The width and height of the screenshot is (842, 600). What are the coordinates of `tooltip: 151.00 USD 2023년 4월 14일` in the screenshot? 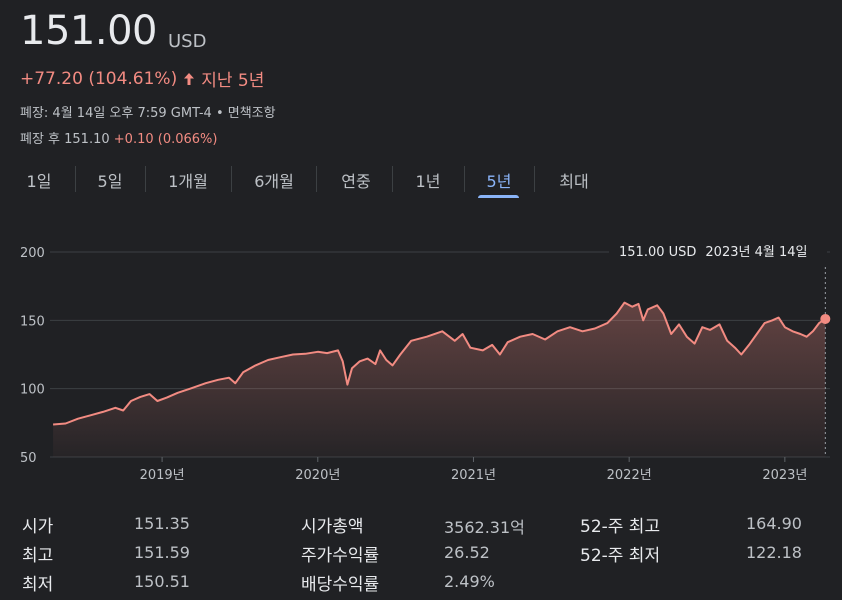 It's located at (718, 250).